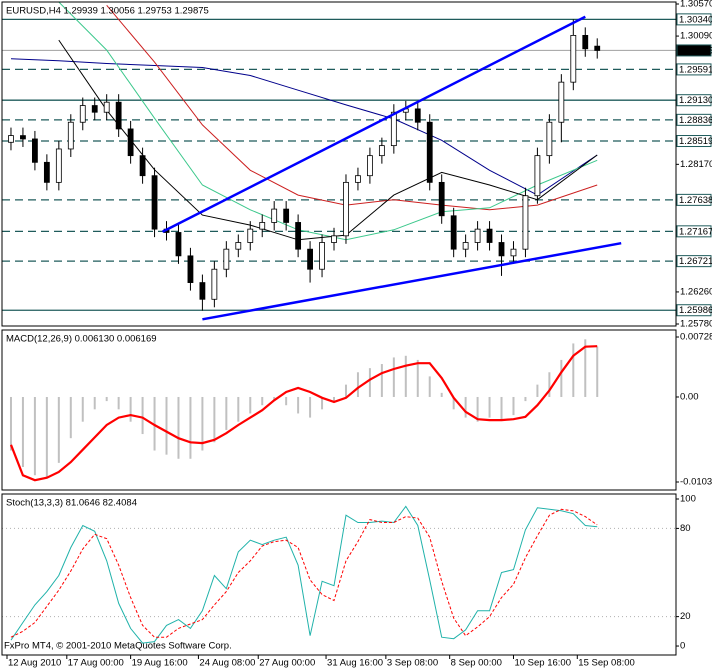 This screenshot has height=670, width=712. I want to click on y-tick-label: 1.30090, so click(696, 36).